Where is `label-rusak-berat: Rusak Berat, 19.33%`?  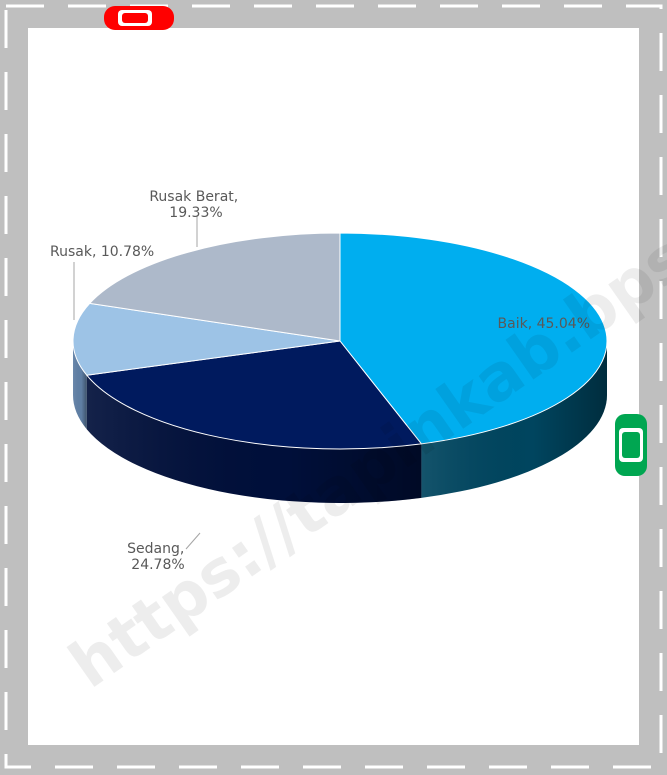 label-rusak-berat: Rusak Berat, 19.33% is located at coordinates (195, 205).